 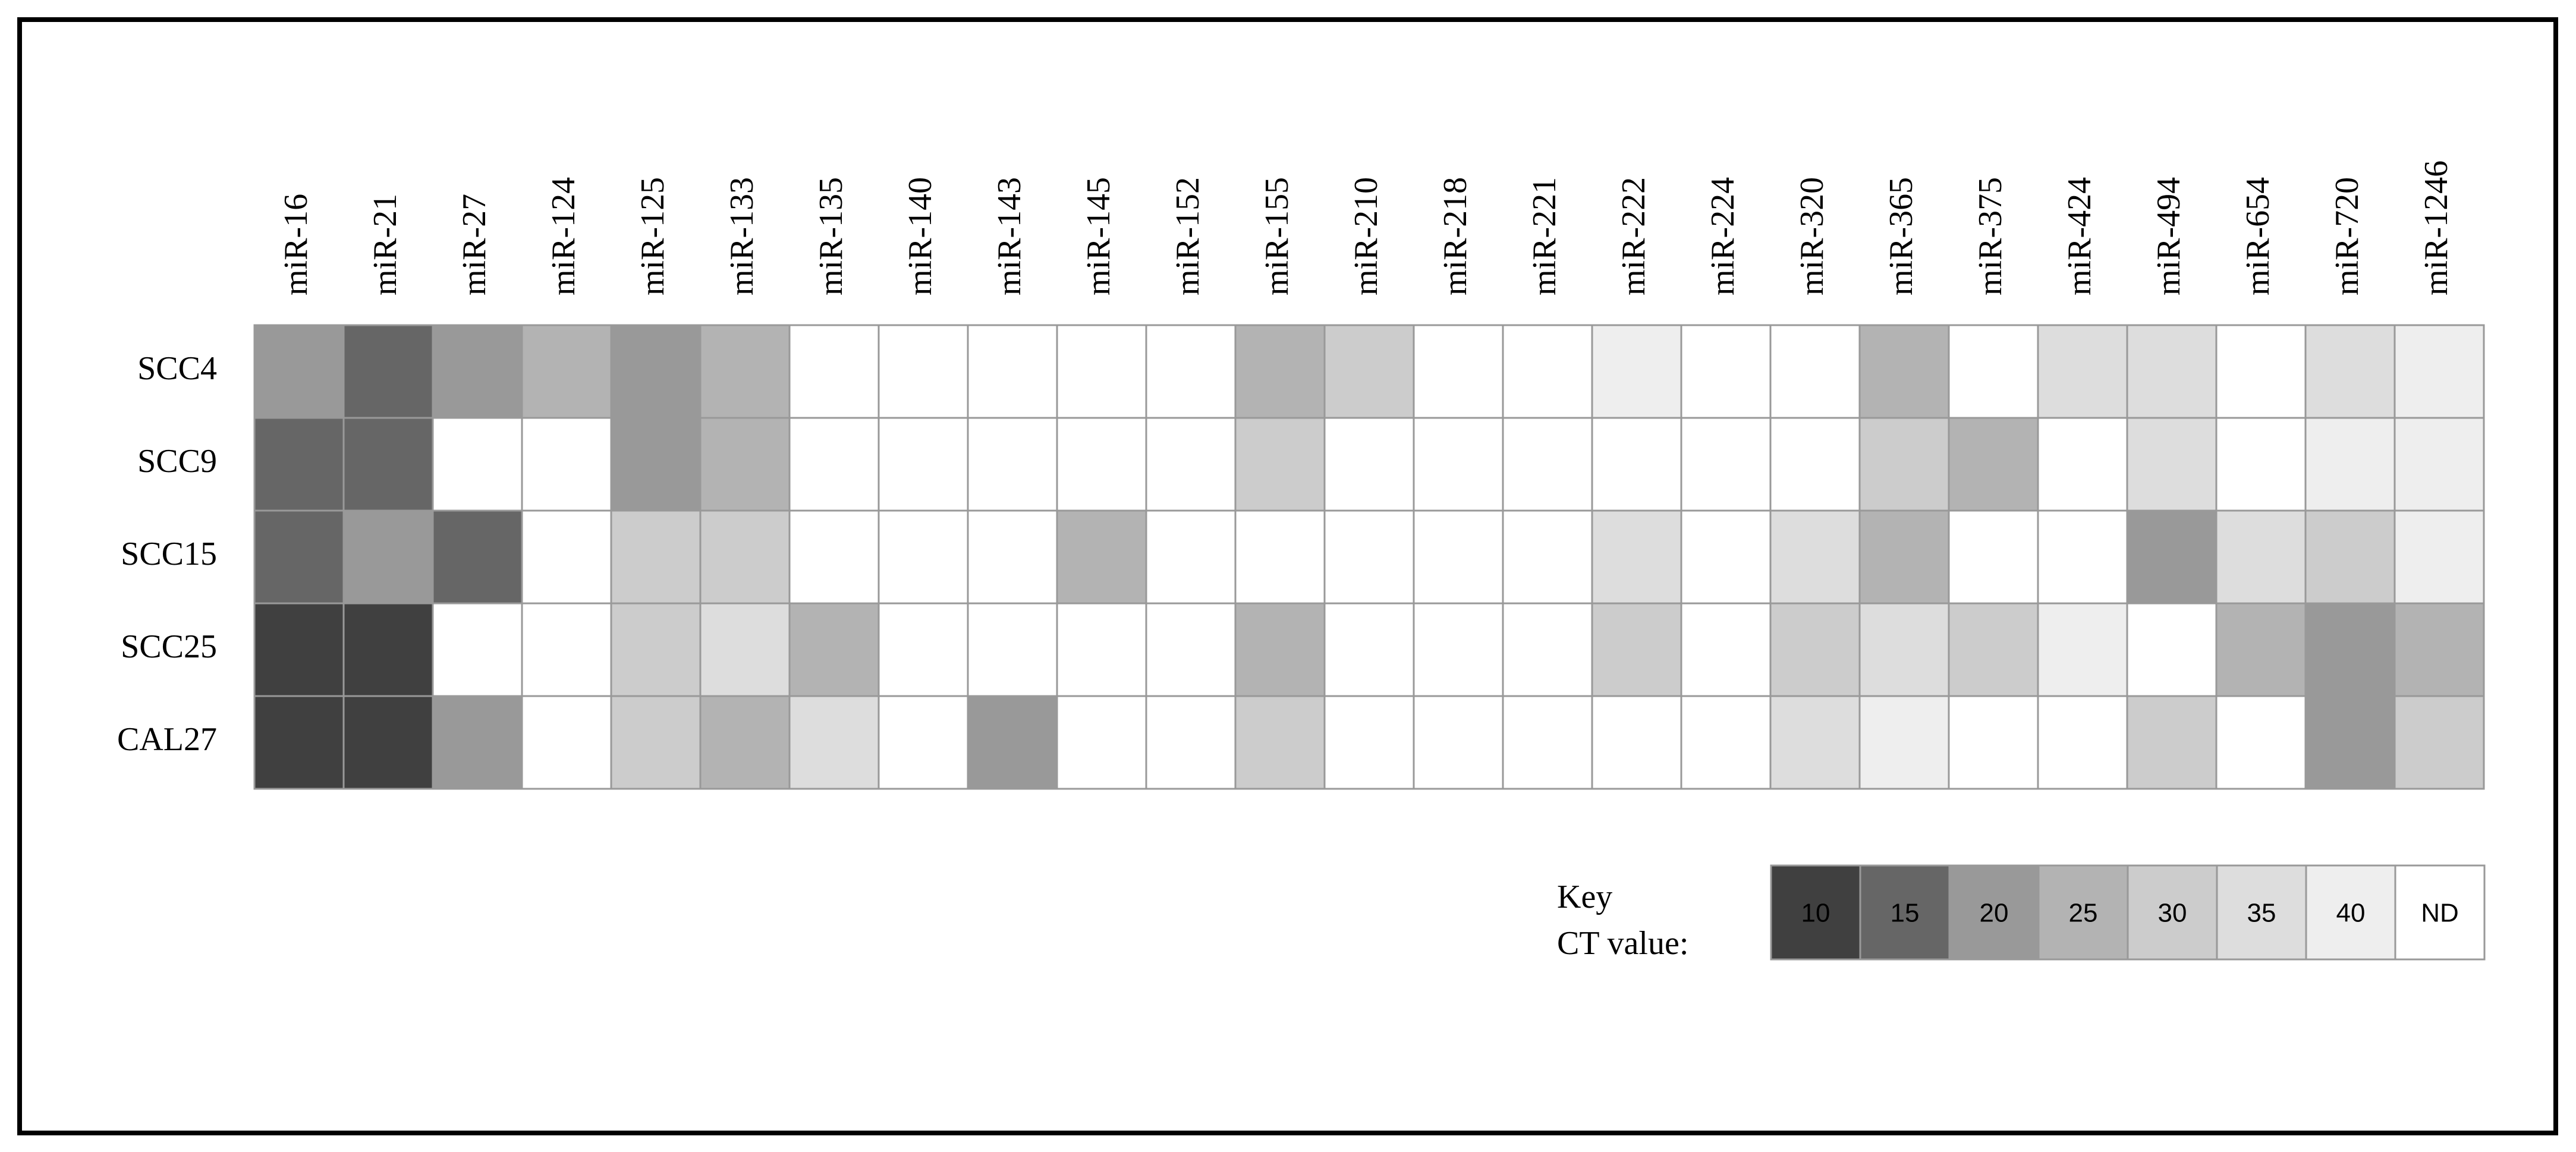 What do you see at coordinates (1994, 913) in the screenshot?
I see `key-label: 20` at bounding box center [1994, 913].